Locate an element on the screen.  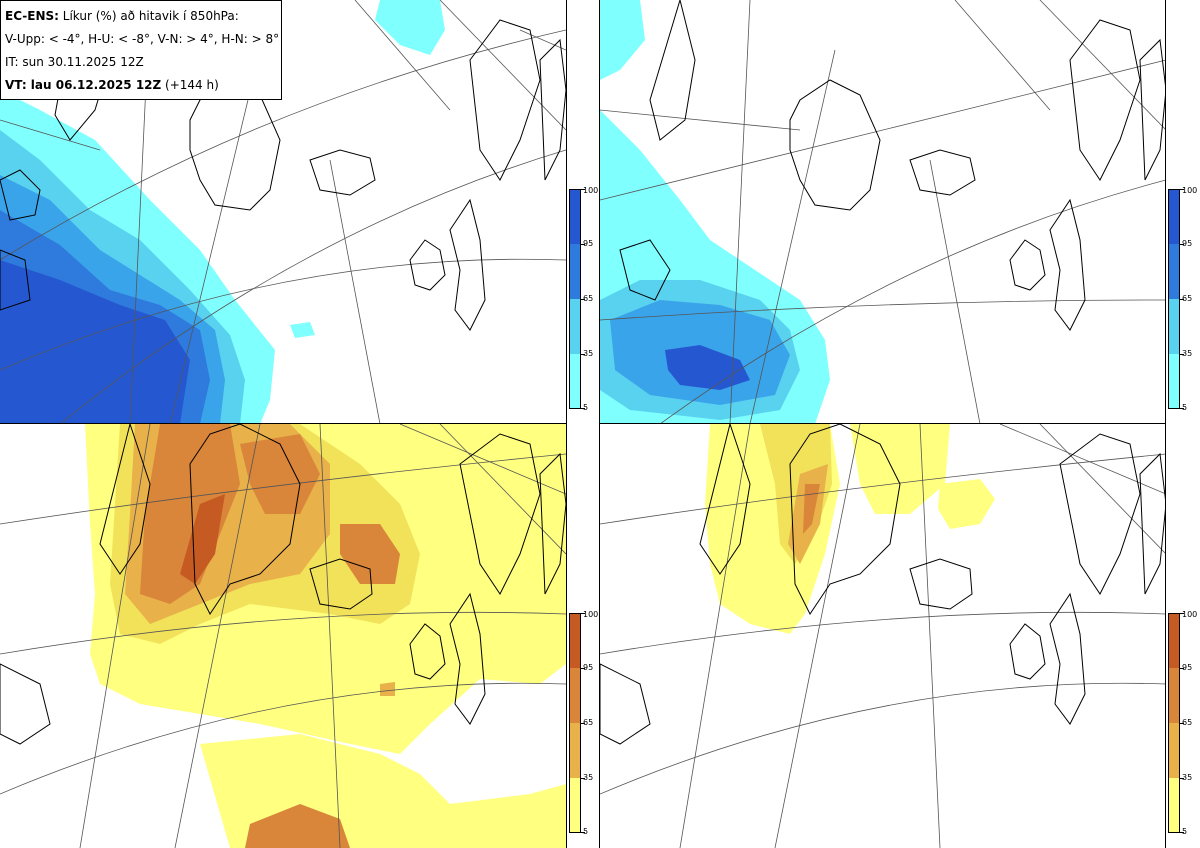
colorbar-lower-left: 100 95 65 35 5 is located at coordinates (585, 723).